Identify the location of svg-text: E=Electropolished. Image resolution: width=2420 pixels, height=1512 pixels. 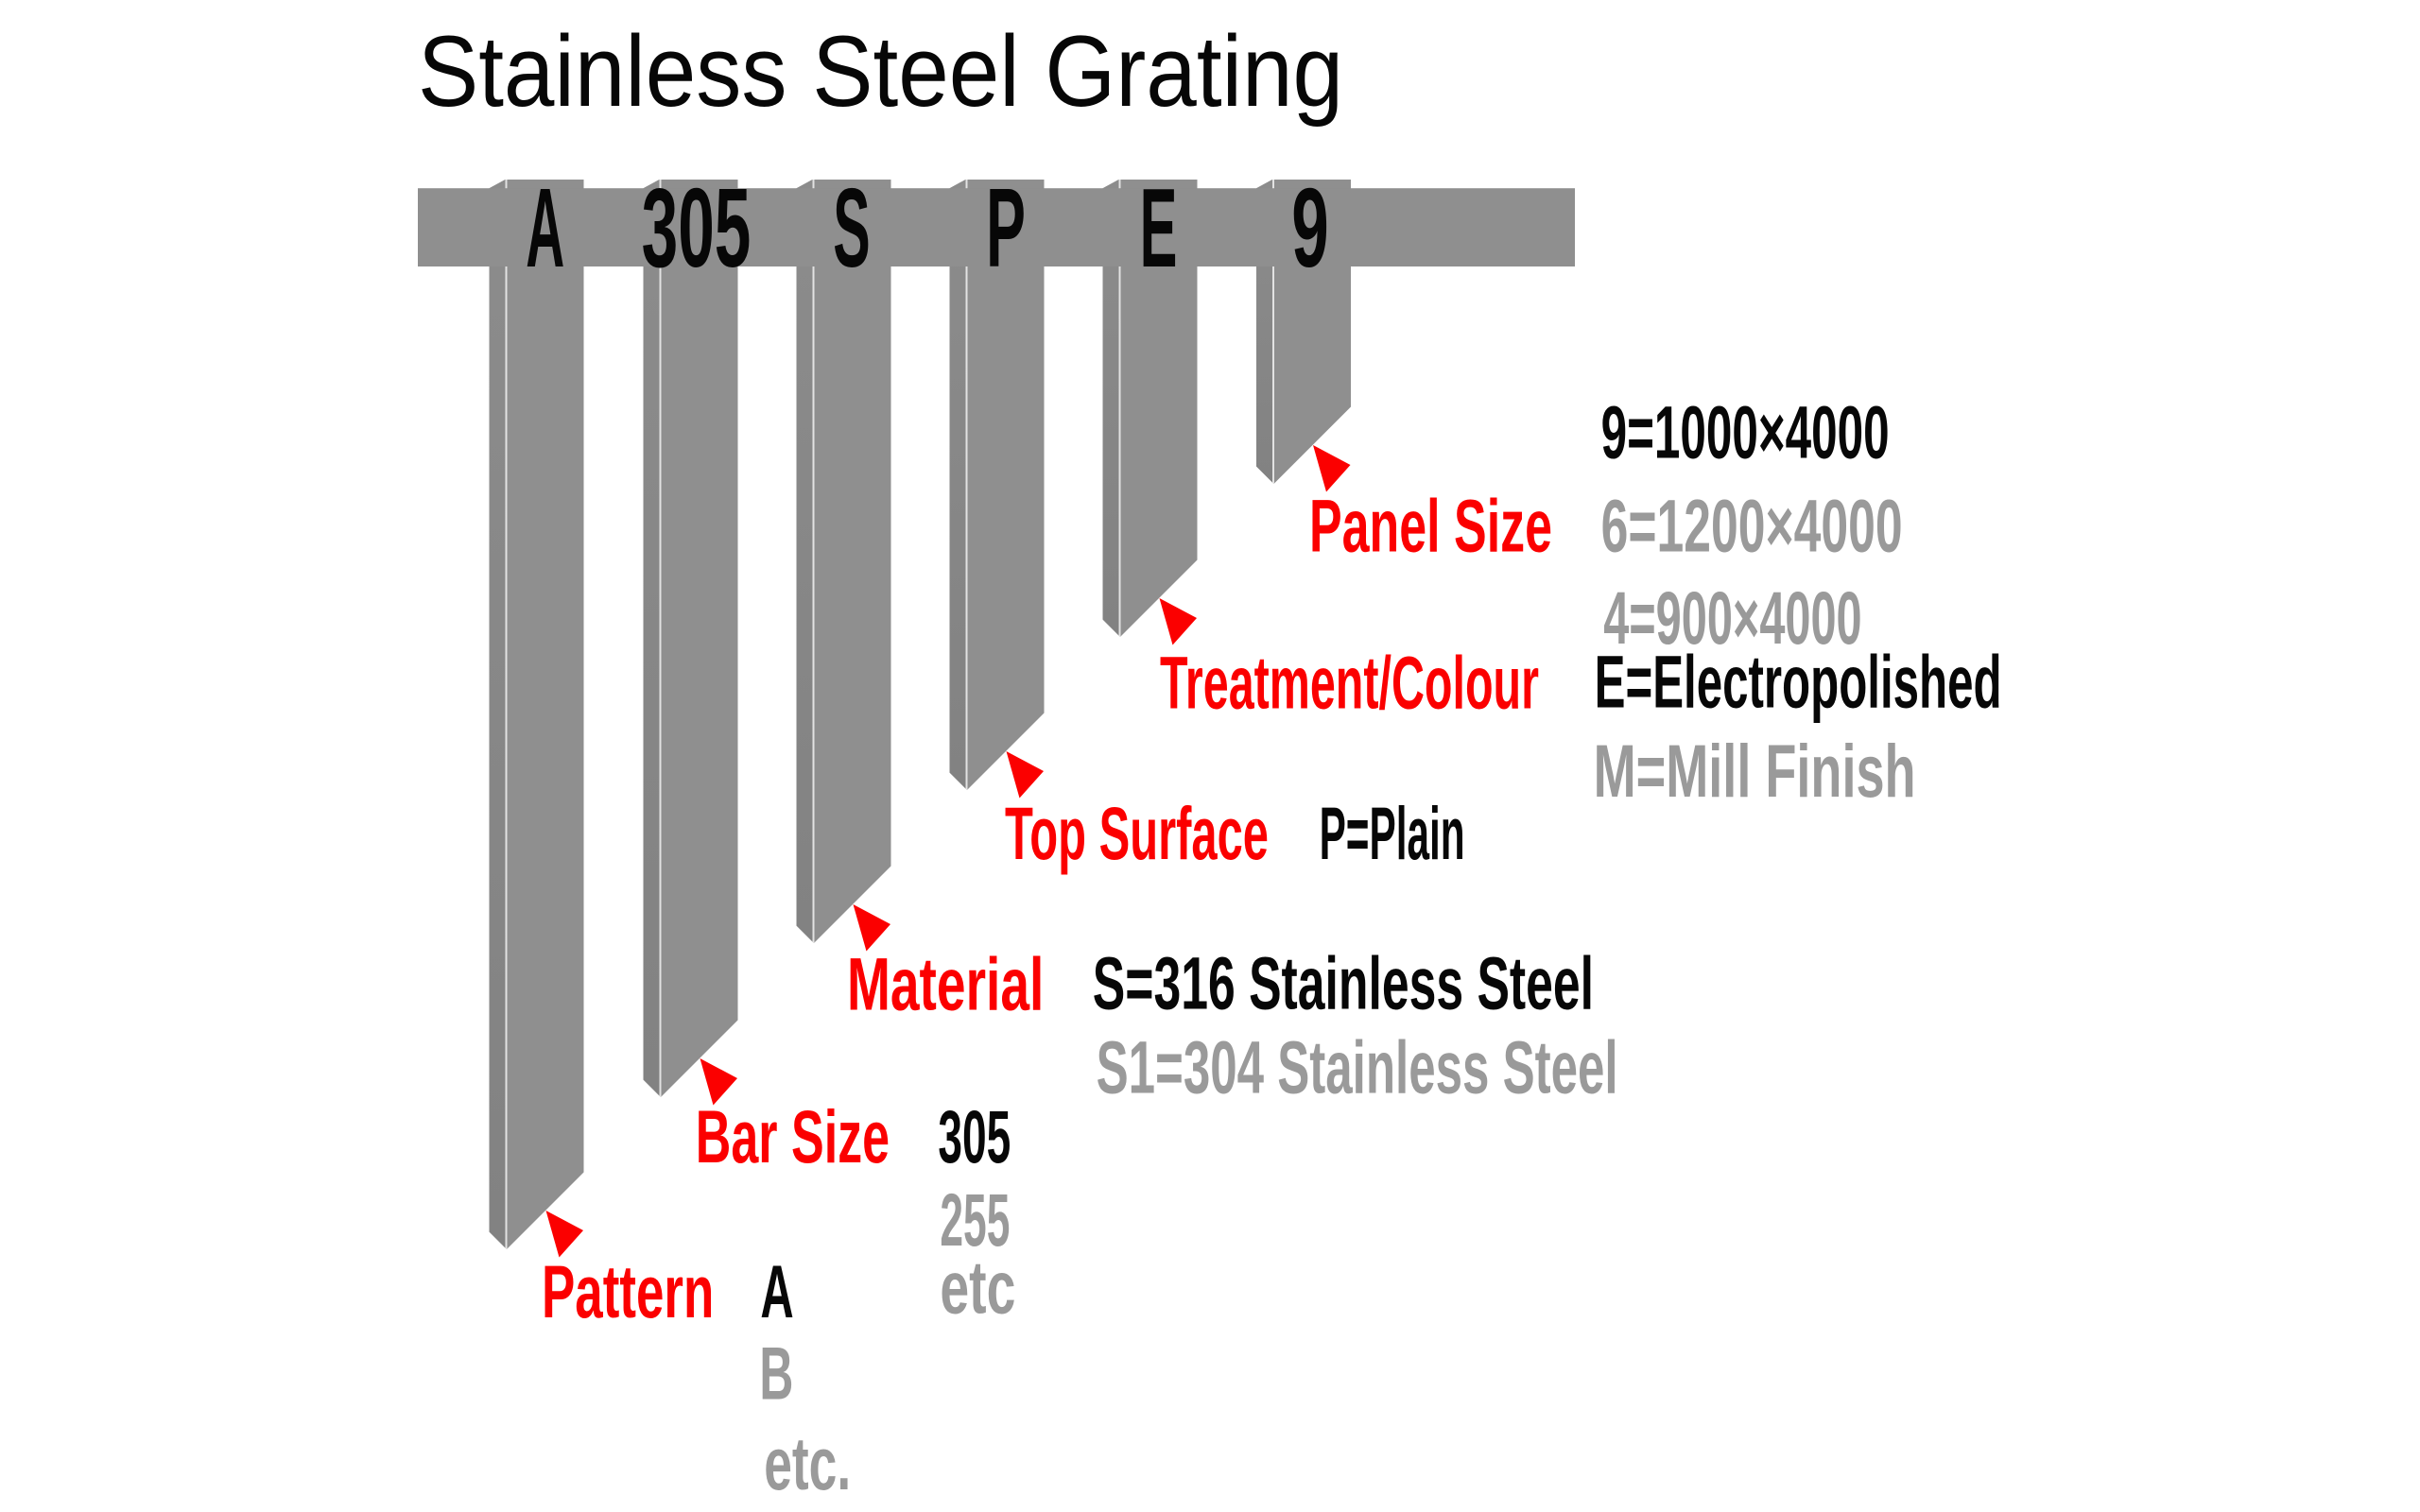
(1798, 682).